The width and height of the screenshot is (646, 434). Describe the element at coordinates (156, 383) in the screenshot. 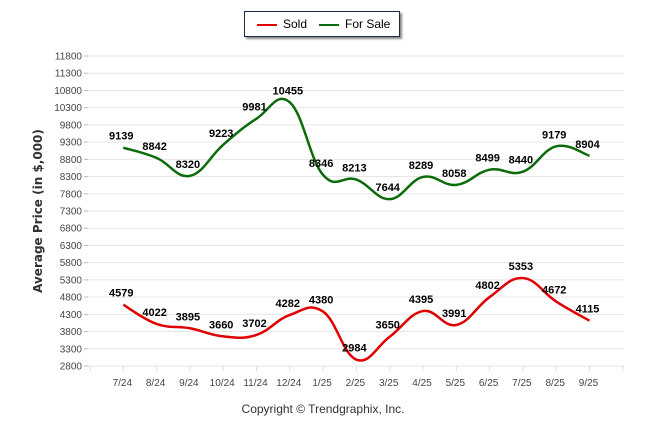

I see `x-tick-label: 8/24` at that location.